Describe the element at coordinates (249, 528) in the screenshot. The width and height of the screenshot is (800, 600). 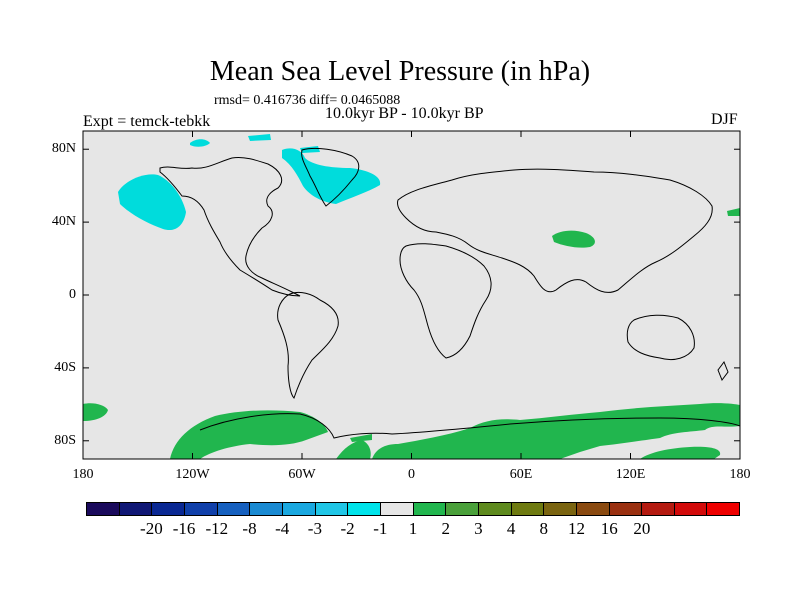
I see `colorbar-label: -8` at that location.